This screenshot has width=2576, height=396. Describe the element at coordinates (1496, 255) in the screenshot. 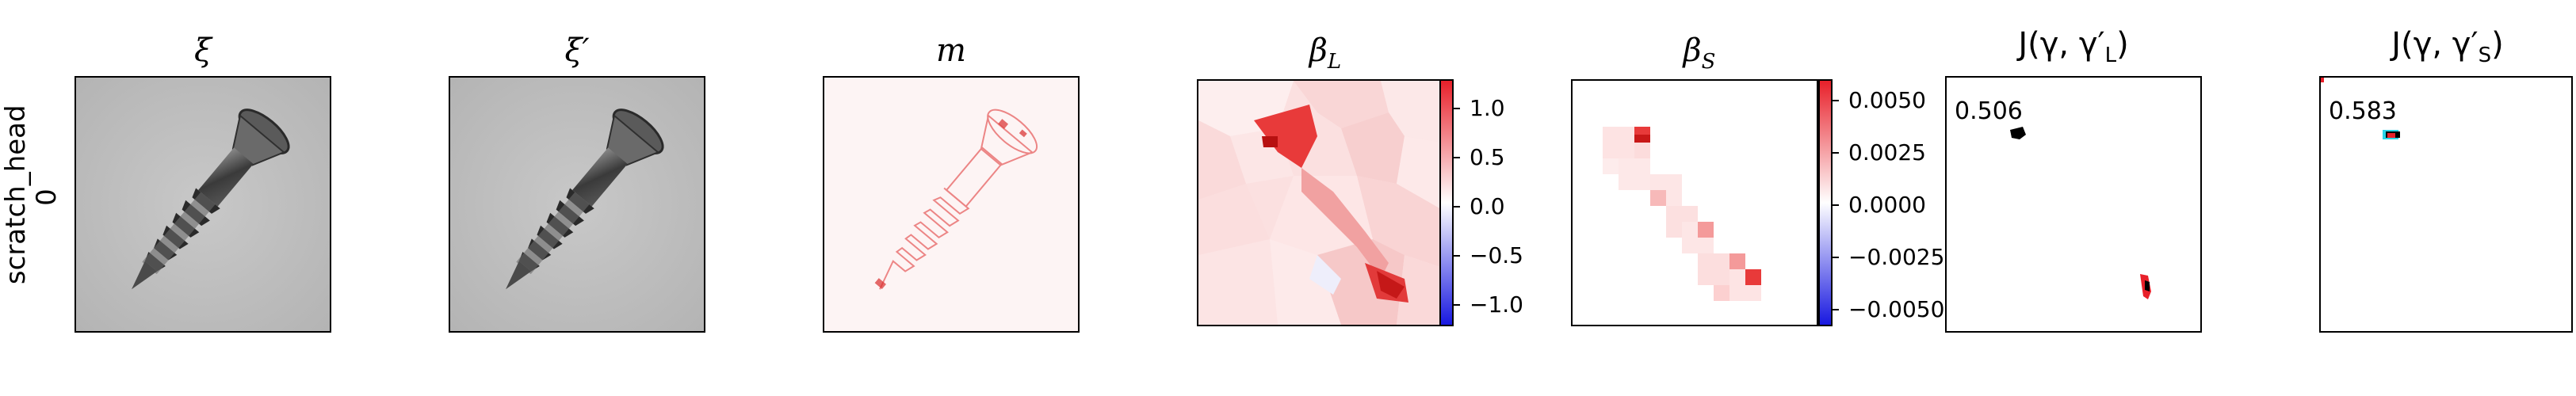

I see `cbar-tick: −0.5` at that location.